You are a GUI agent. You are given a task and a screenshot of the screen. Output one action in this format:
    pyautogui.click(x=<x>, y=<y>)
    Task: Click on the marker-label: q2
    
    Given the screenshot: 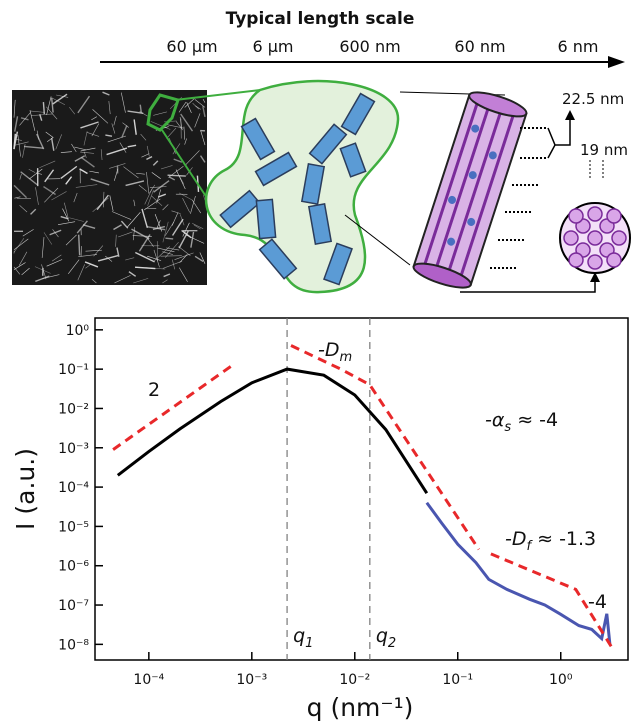 What is the action you would take?
    pyautogui.click(x=386, y=638)
    